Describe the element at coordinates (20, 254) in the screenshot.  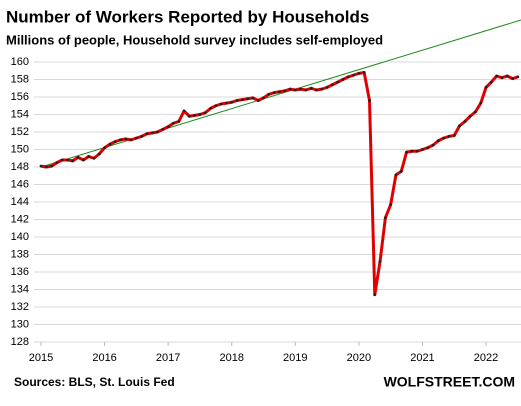
I see `y-tick-label: 138` at that location.